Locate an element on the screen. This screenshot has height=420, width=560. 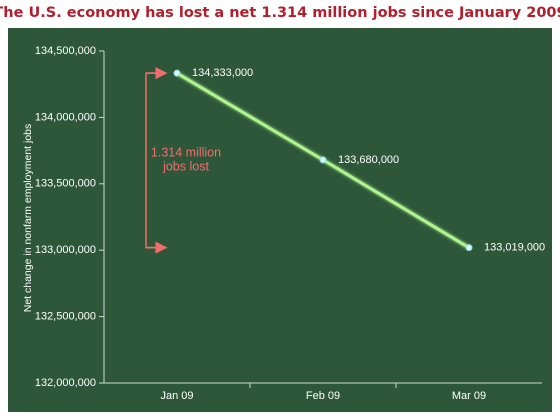
x-tick-label: Jan 09 is located at coordinates (176, 396).